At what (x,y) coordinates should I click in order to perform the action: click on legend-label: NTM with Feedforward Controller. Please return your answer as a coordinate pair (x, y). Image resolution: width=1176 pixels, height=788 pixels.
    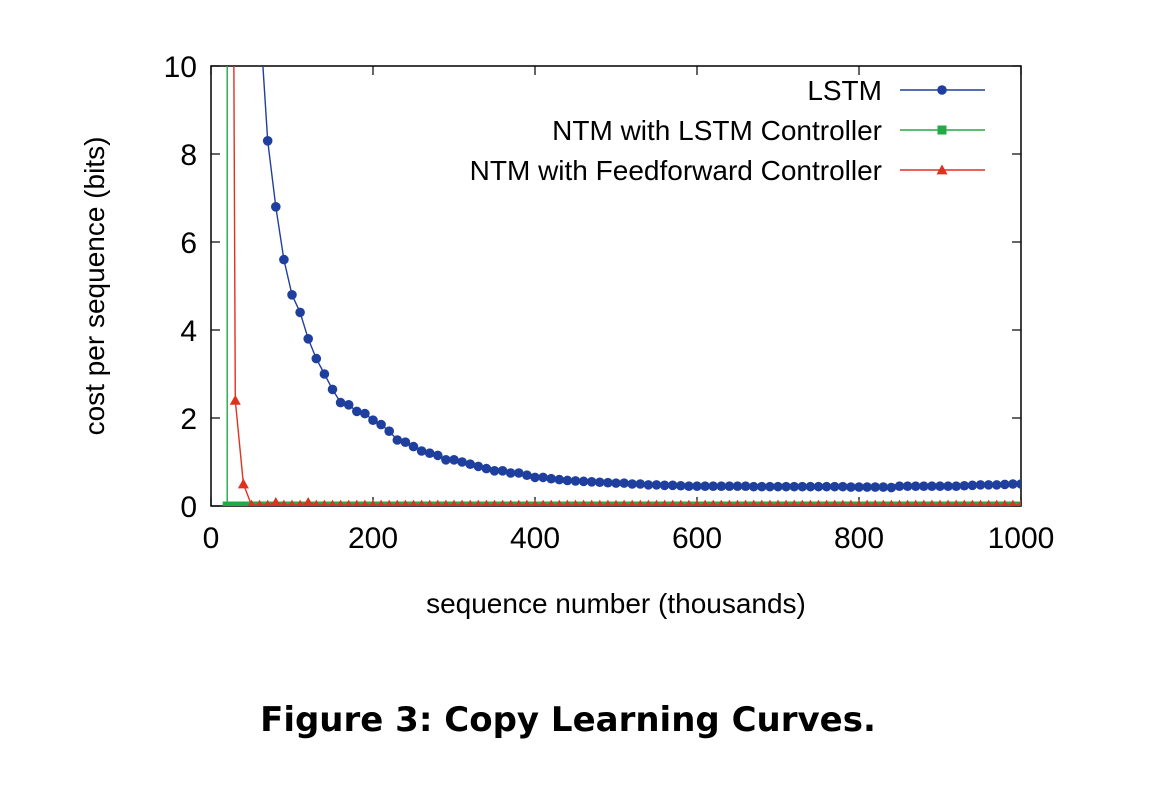
    Looking at the image, I should click on (676, 170).